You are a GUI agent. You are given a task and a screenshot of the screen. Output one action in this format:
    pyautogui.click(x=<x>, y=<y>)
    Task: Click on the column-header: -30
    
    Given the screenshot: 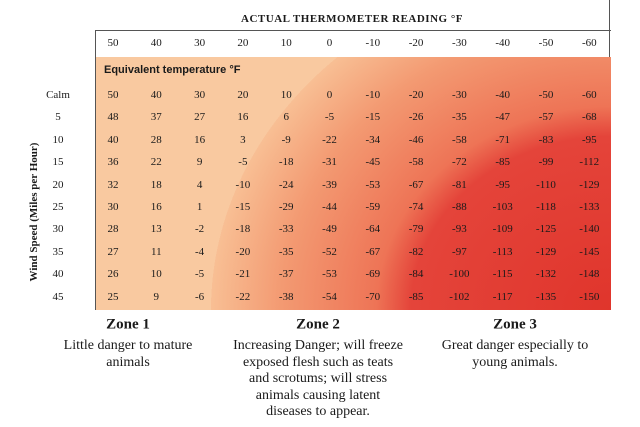 What is the action you would take?
    pyautogui.click(x=459, y=43)
    